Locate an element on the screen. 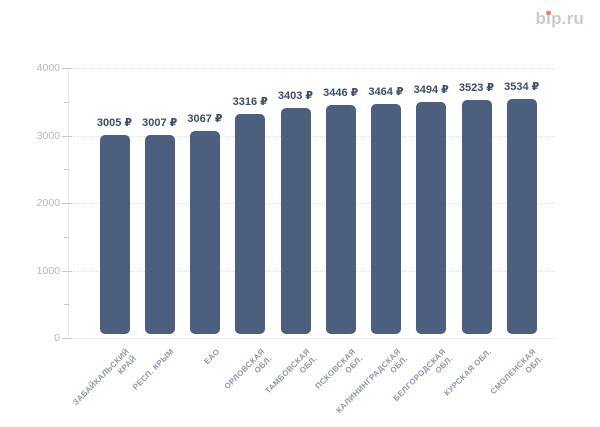 Image resolution: width=600 pixels, height=427 pixels. category-label: ТАМБОВСКАЯ ОБЛ. is located at coordinates (291, 371).